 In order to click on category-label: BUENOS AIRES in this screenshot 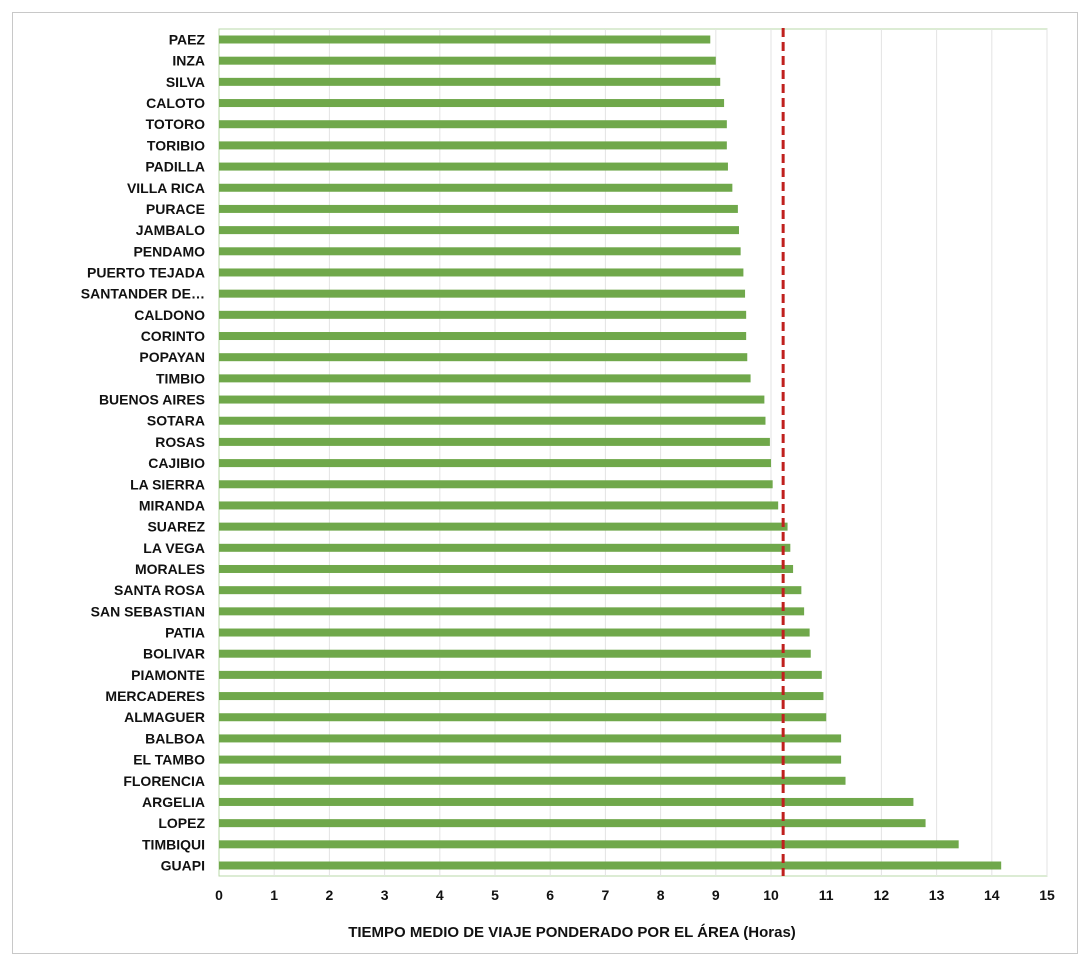, I will do `click(152, 400)`.